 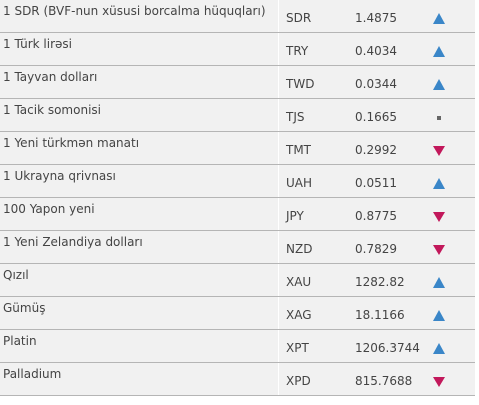 What do you see at coordinates (299, 282) in the screenshot?
I see `currency-code: XAU` at bounding box center [299, 282].